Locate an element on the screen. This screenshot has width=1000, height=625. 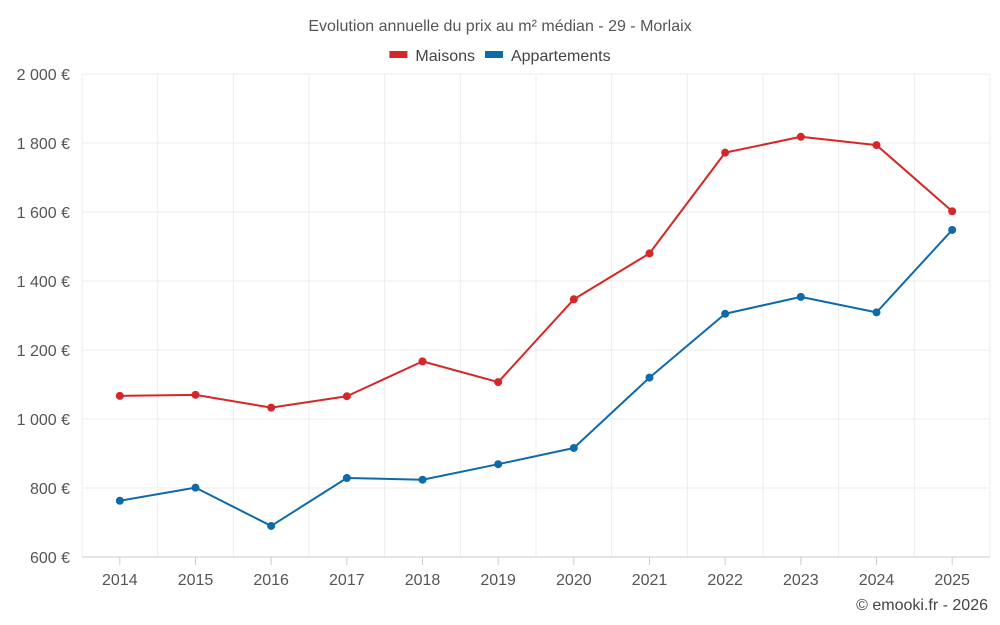
x-tick-label: 2018 is located at coordinates (423, 580).